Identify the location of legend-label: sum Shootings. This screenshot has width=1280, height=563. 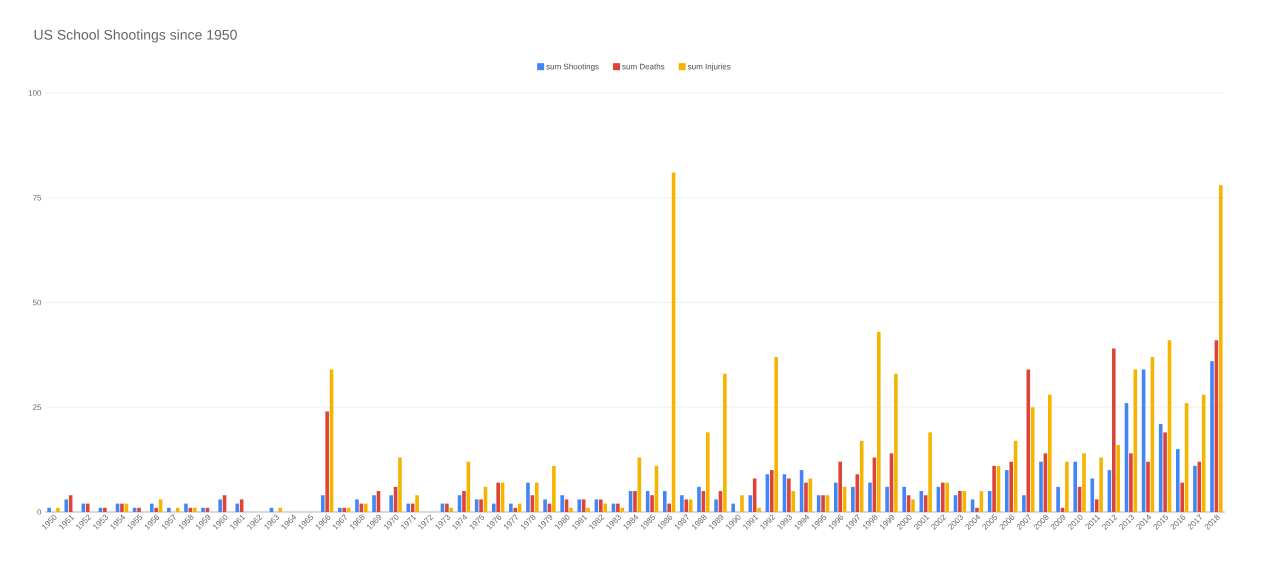
(572, 67).